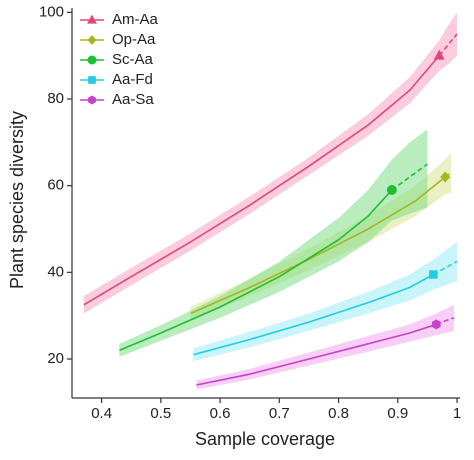  I want to click on y-tick-label: 60, so click(55, 185).